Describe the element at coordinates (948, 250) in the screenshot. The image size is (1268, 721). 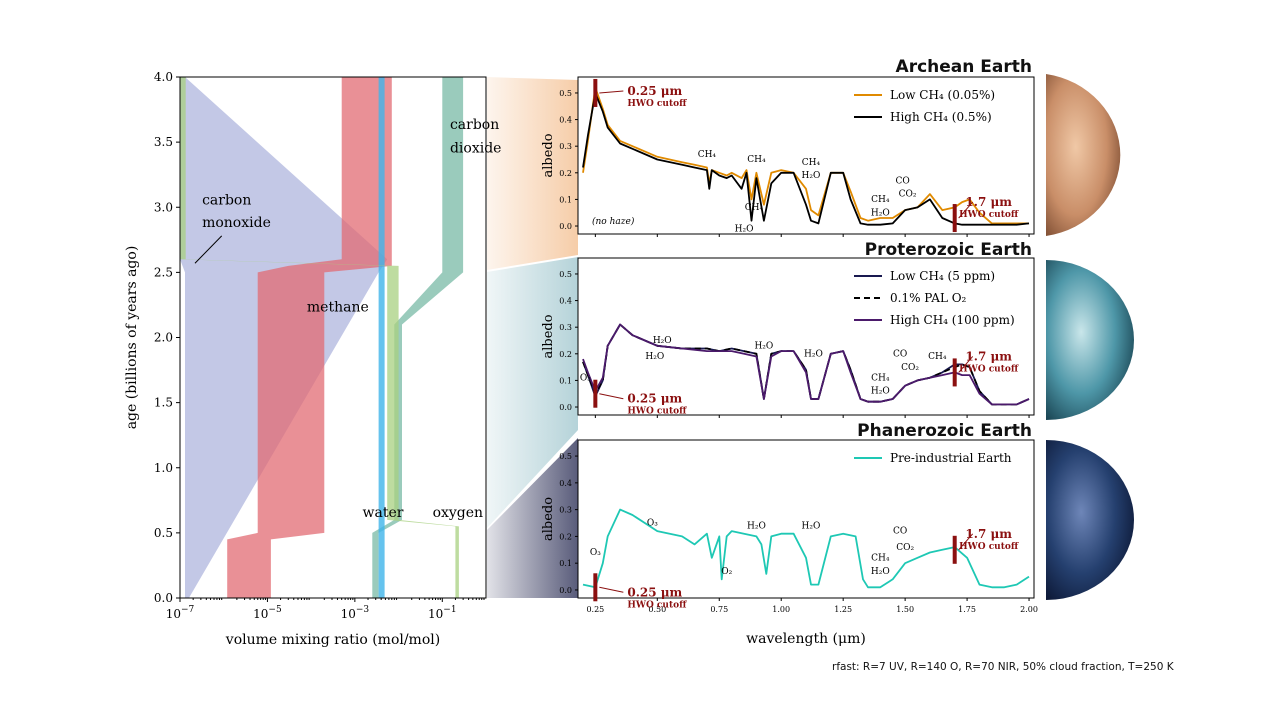
I see `proterozoic-title: Proterozoic Earth` at that location.